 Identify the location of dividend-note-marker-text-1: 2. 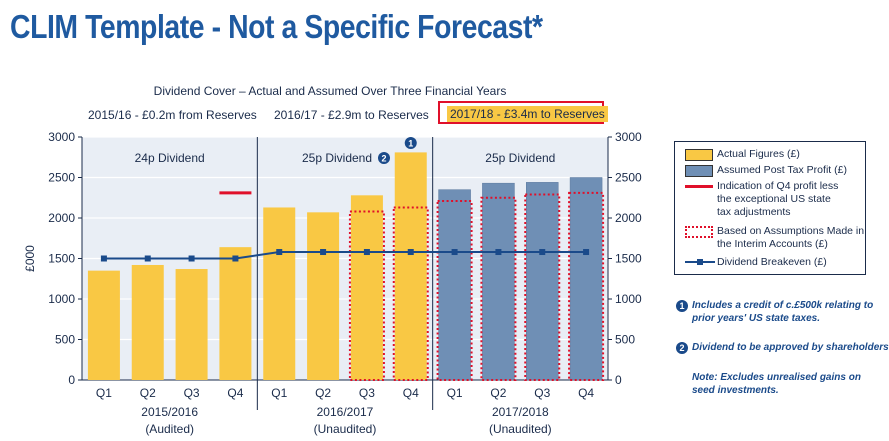
(383, 159).